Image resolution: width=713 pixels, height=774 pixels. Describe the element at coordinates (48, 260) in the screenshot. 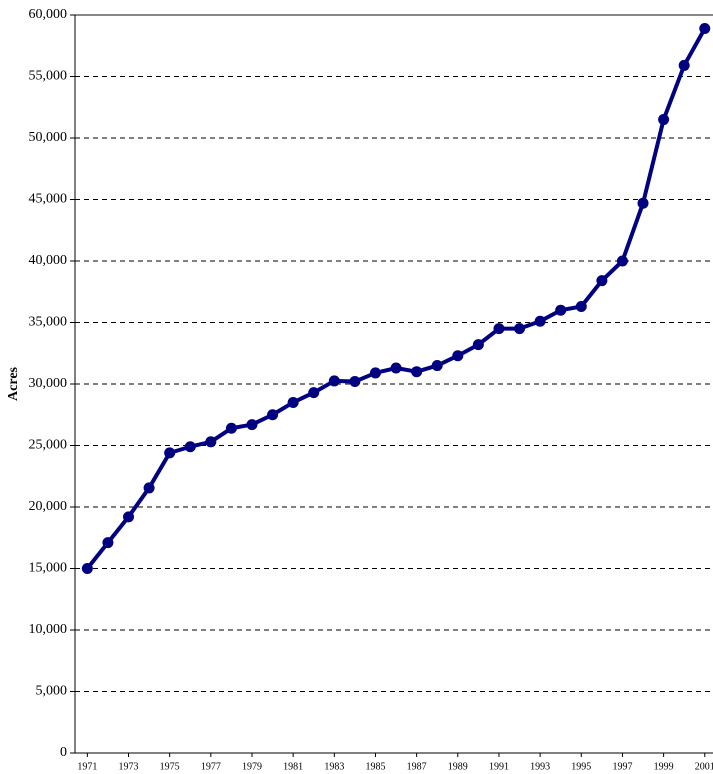

I see `y-tick-label: 40,000` at that location.